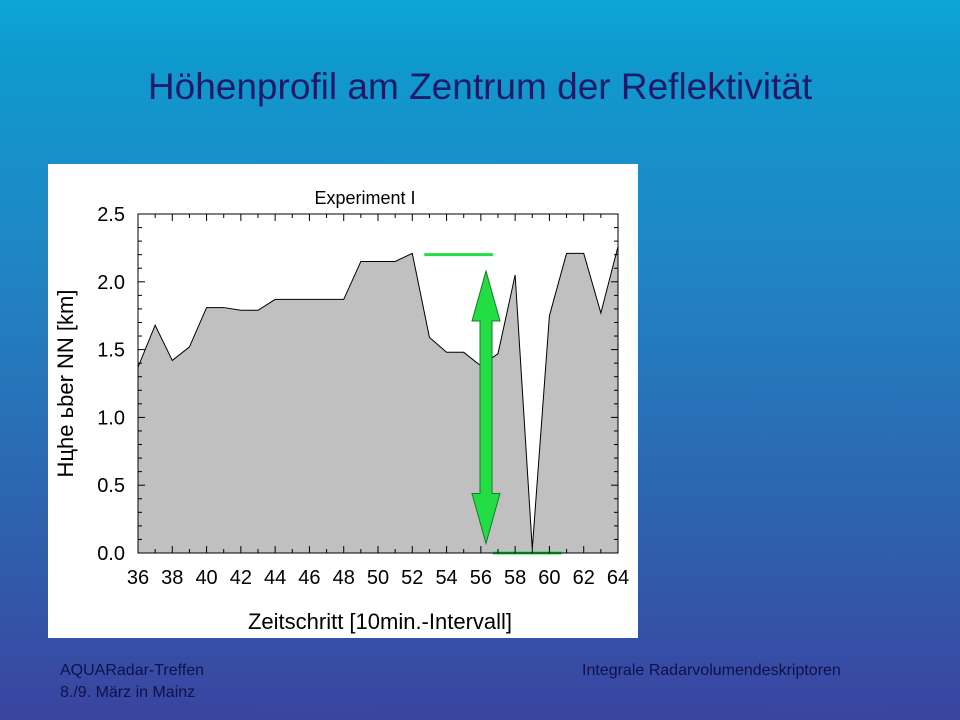  I want to click on x-tick-label: 38, so click(172, 578).